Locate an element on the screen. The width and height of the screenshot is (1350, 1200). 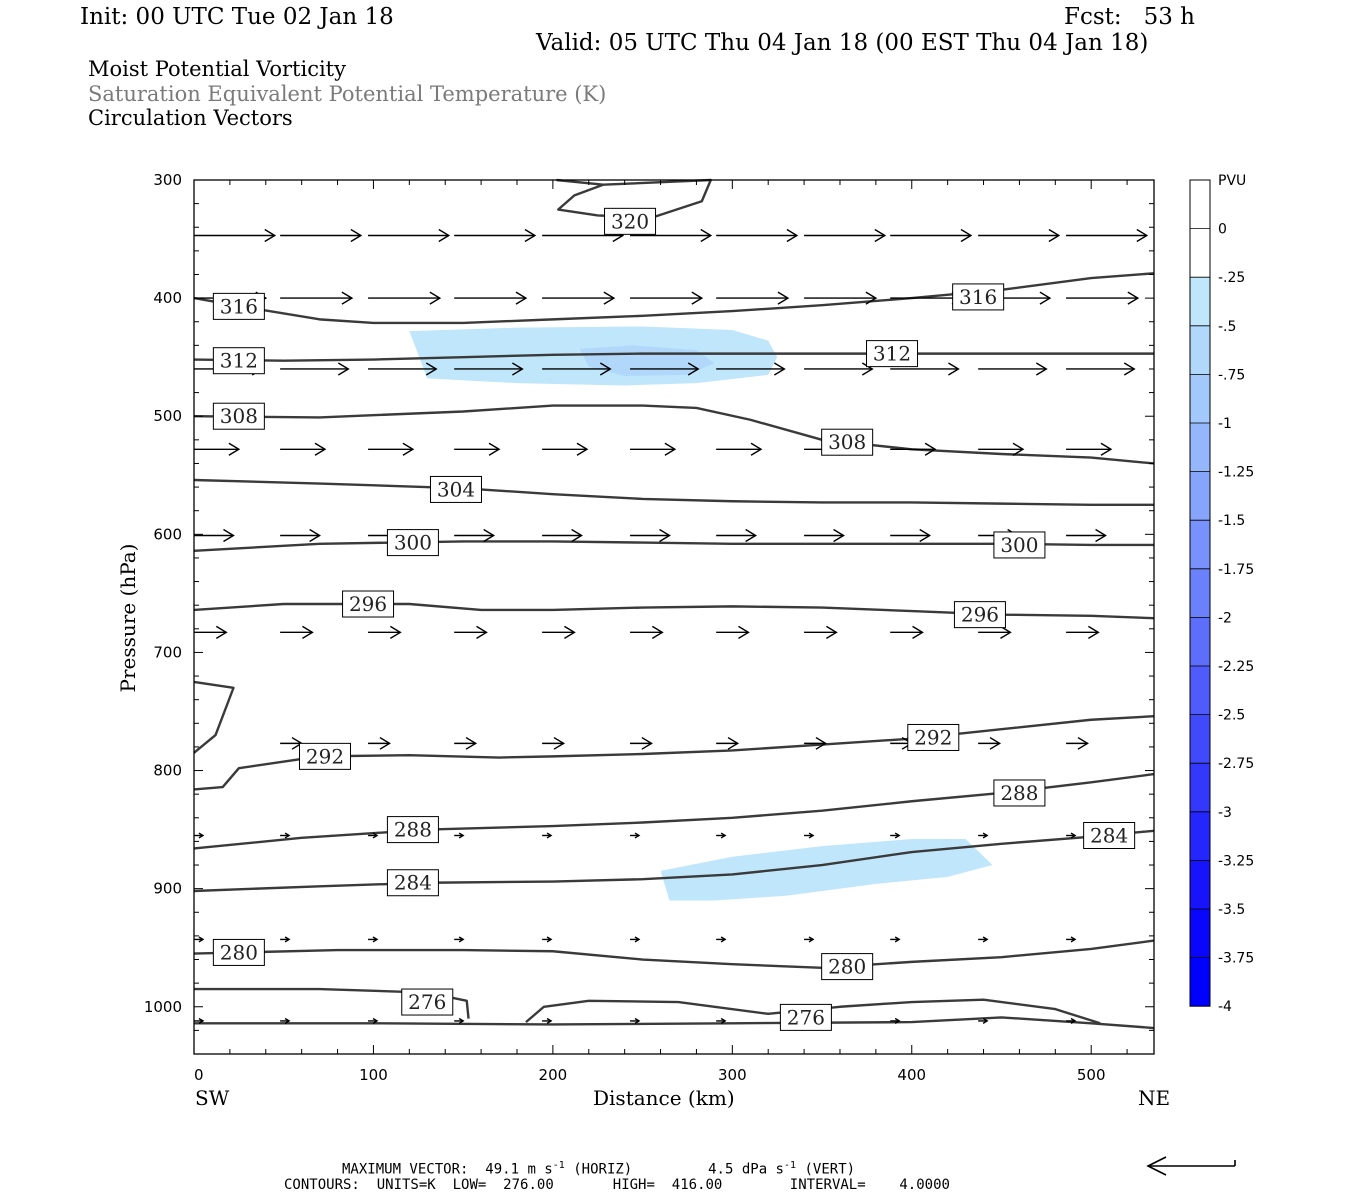
y-axis-label: Pressure (hPa) is located at coordinates (128, 618).